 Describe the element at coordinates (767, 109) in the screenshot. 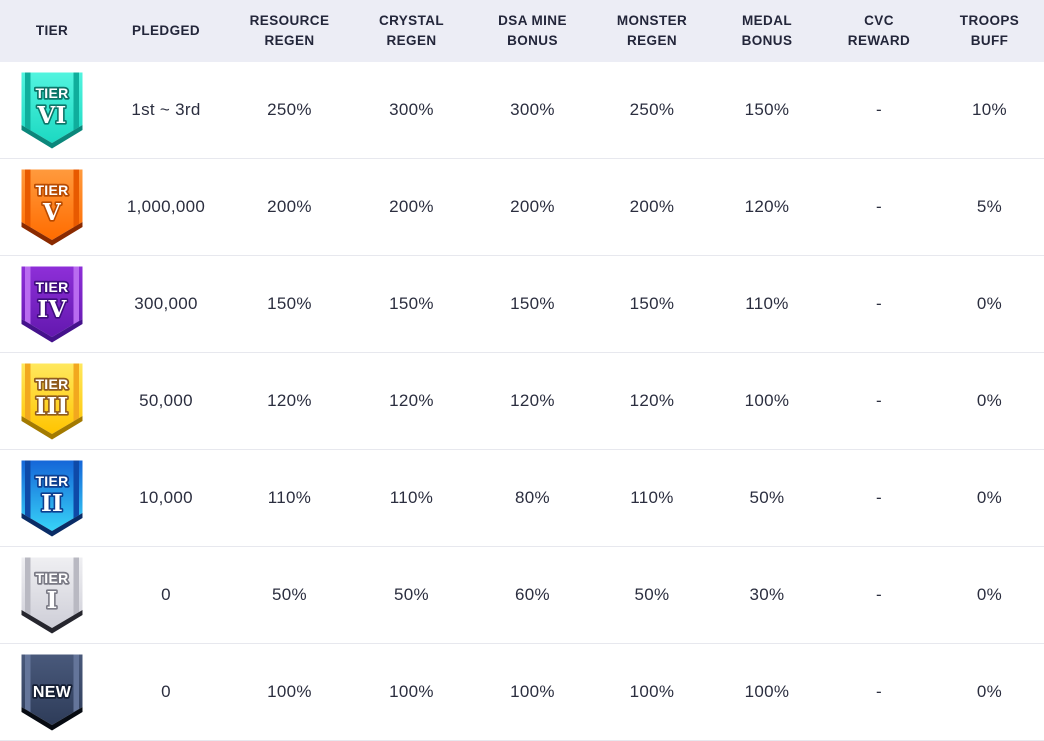

I see `cell-medal_bonus: 150%` at that location.